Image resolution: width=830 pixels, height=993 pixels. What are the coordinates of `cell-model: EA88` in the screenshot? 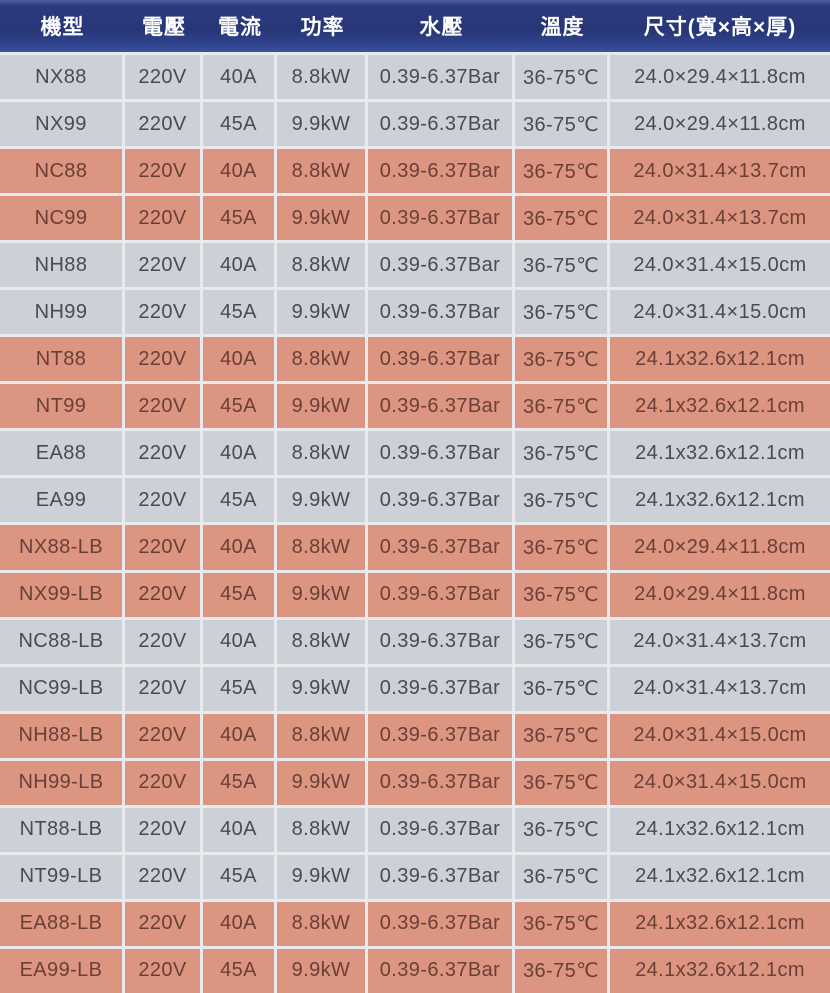 It's located at (62, 452).